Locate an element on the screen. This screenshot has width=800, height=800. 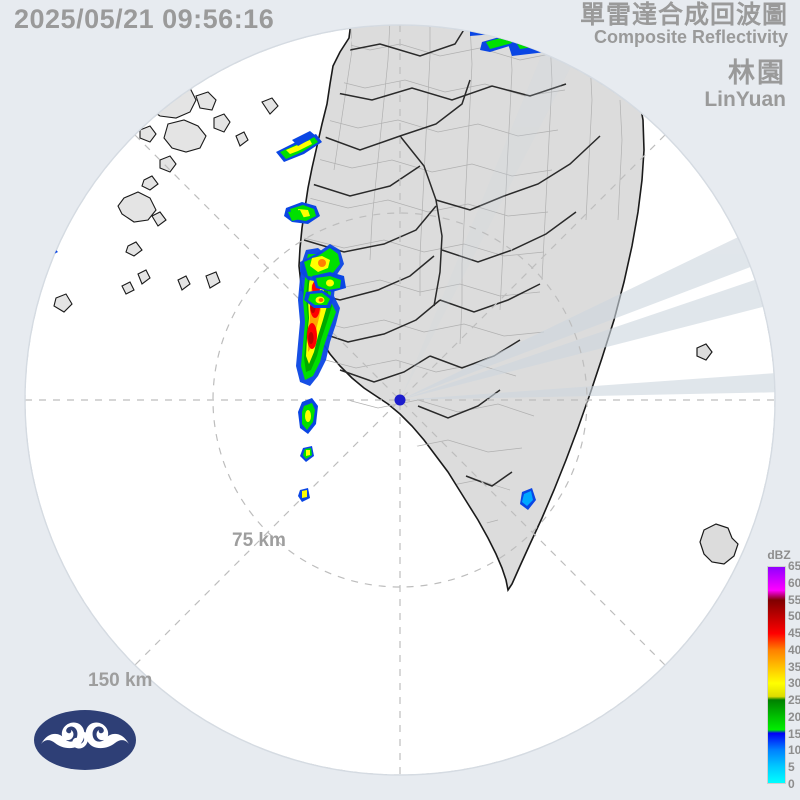
station-block: 林園 LinYuan is located at coordinates (745, 84).